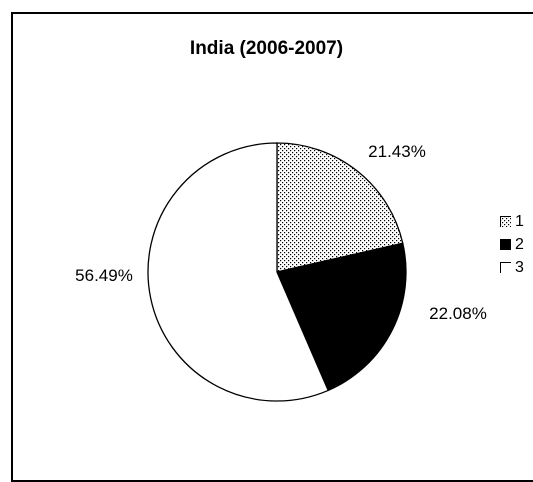  What do you see at coordinates (512, 221) in the screenshot?
I see `legend-item-1: 1` at bounding box center [512, 221].